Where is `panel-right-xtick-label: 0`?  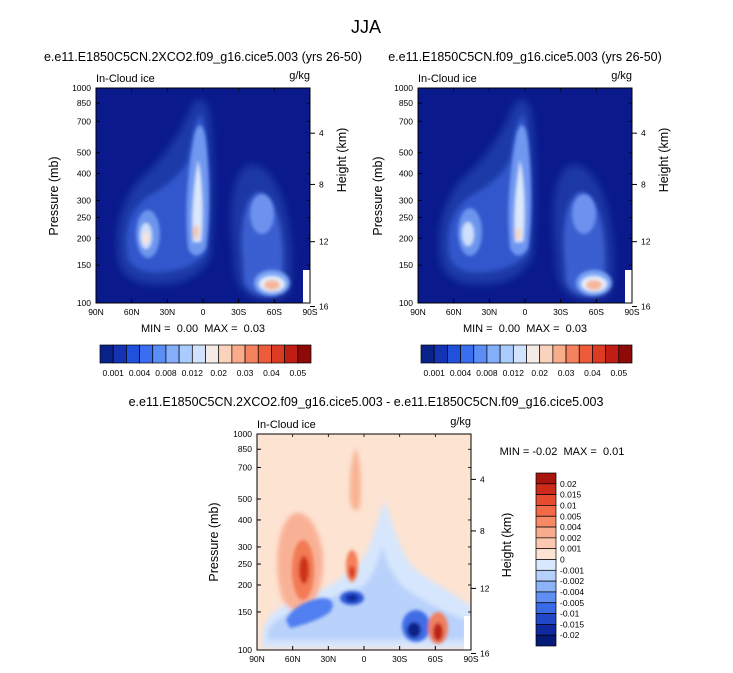
panel-right-xtick-label: 0 is located at coordinates (525, 312).